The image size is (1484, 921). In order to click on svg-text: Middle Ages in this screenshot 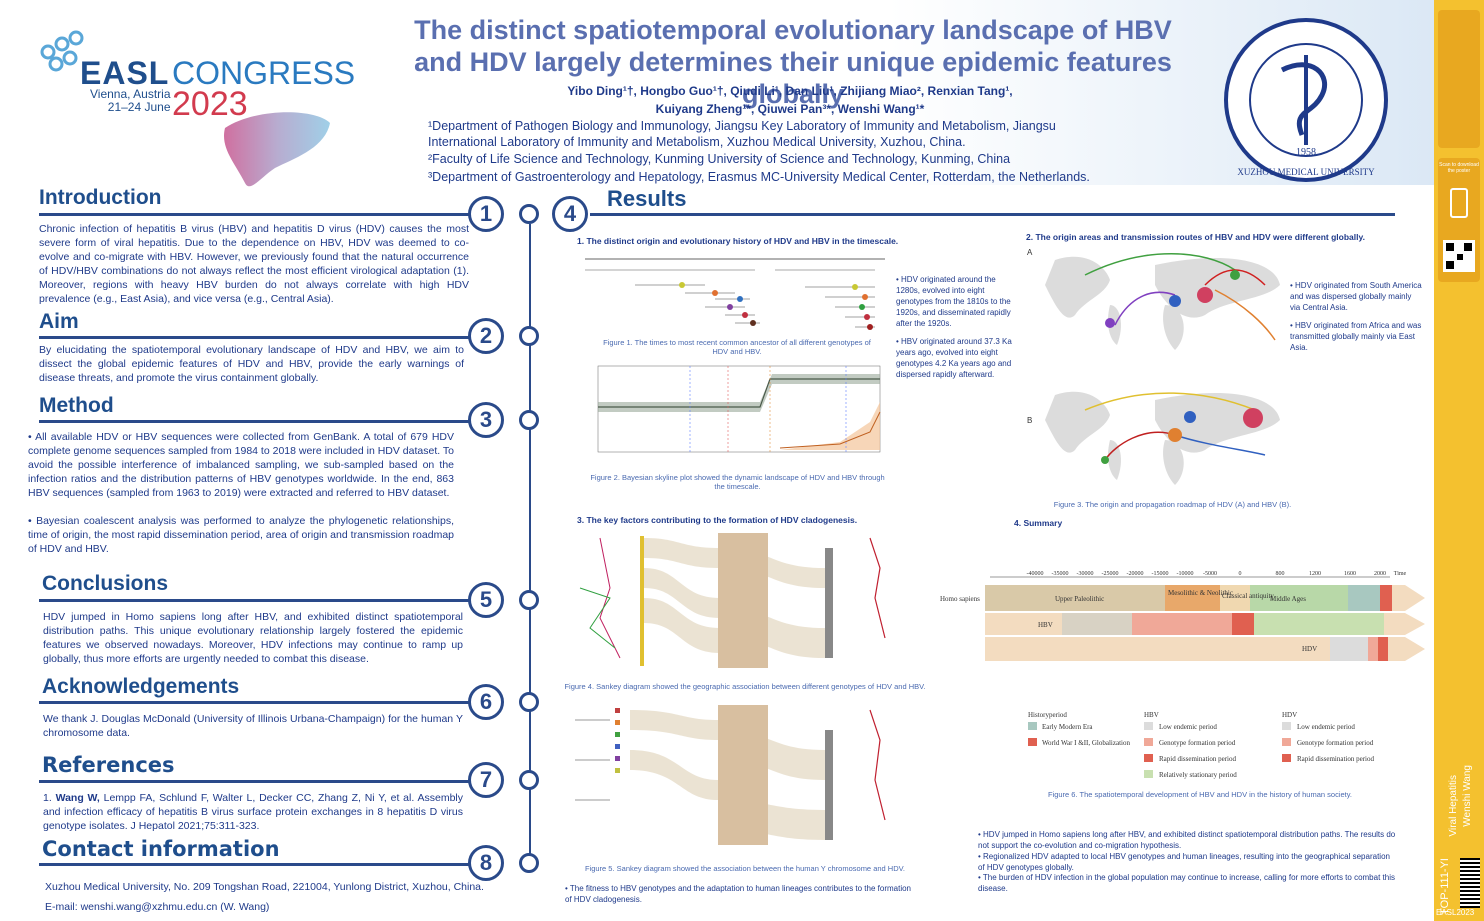, I will do `click(1288, 599)`.